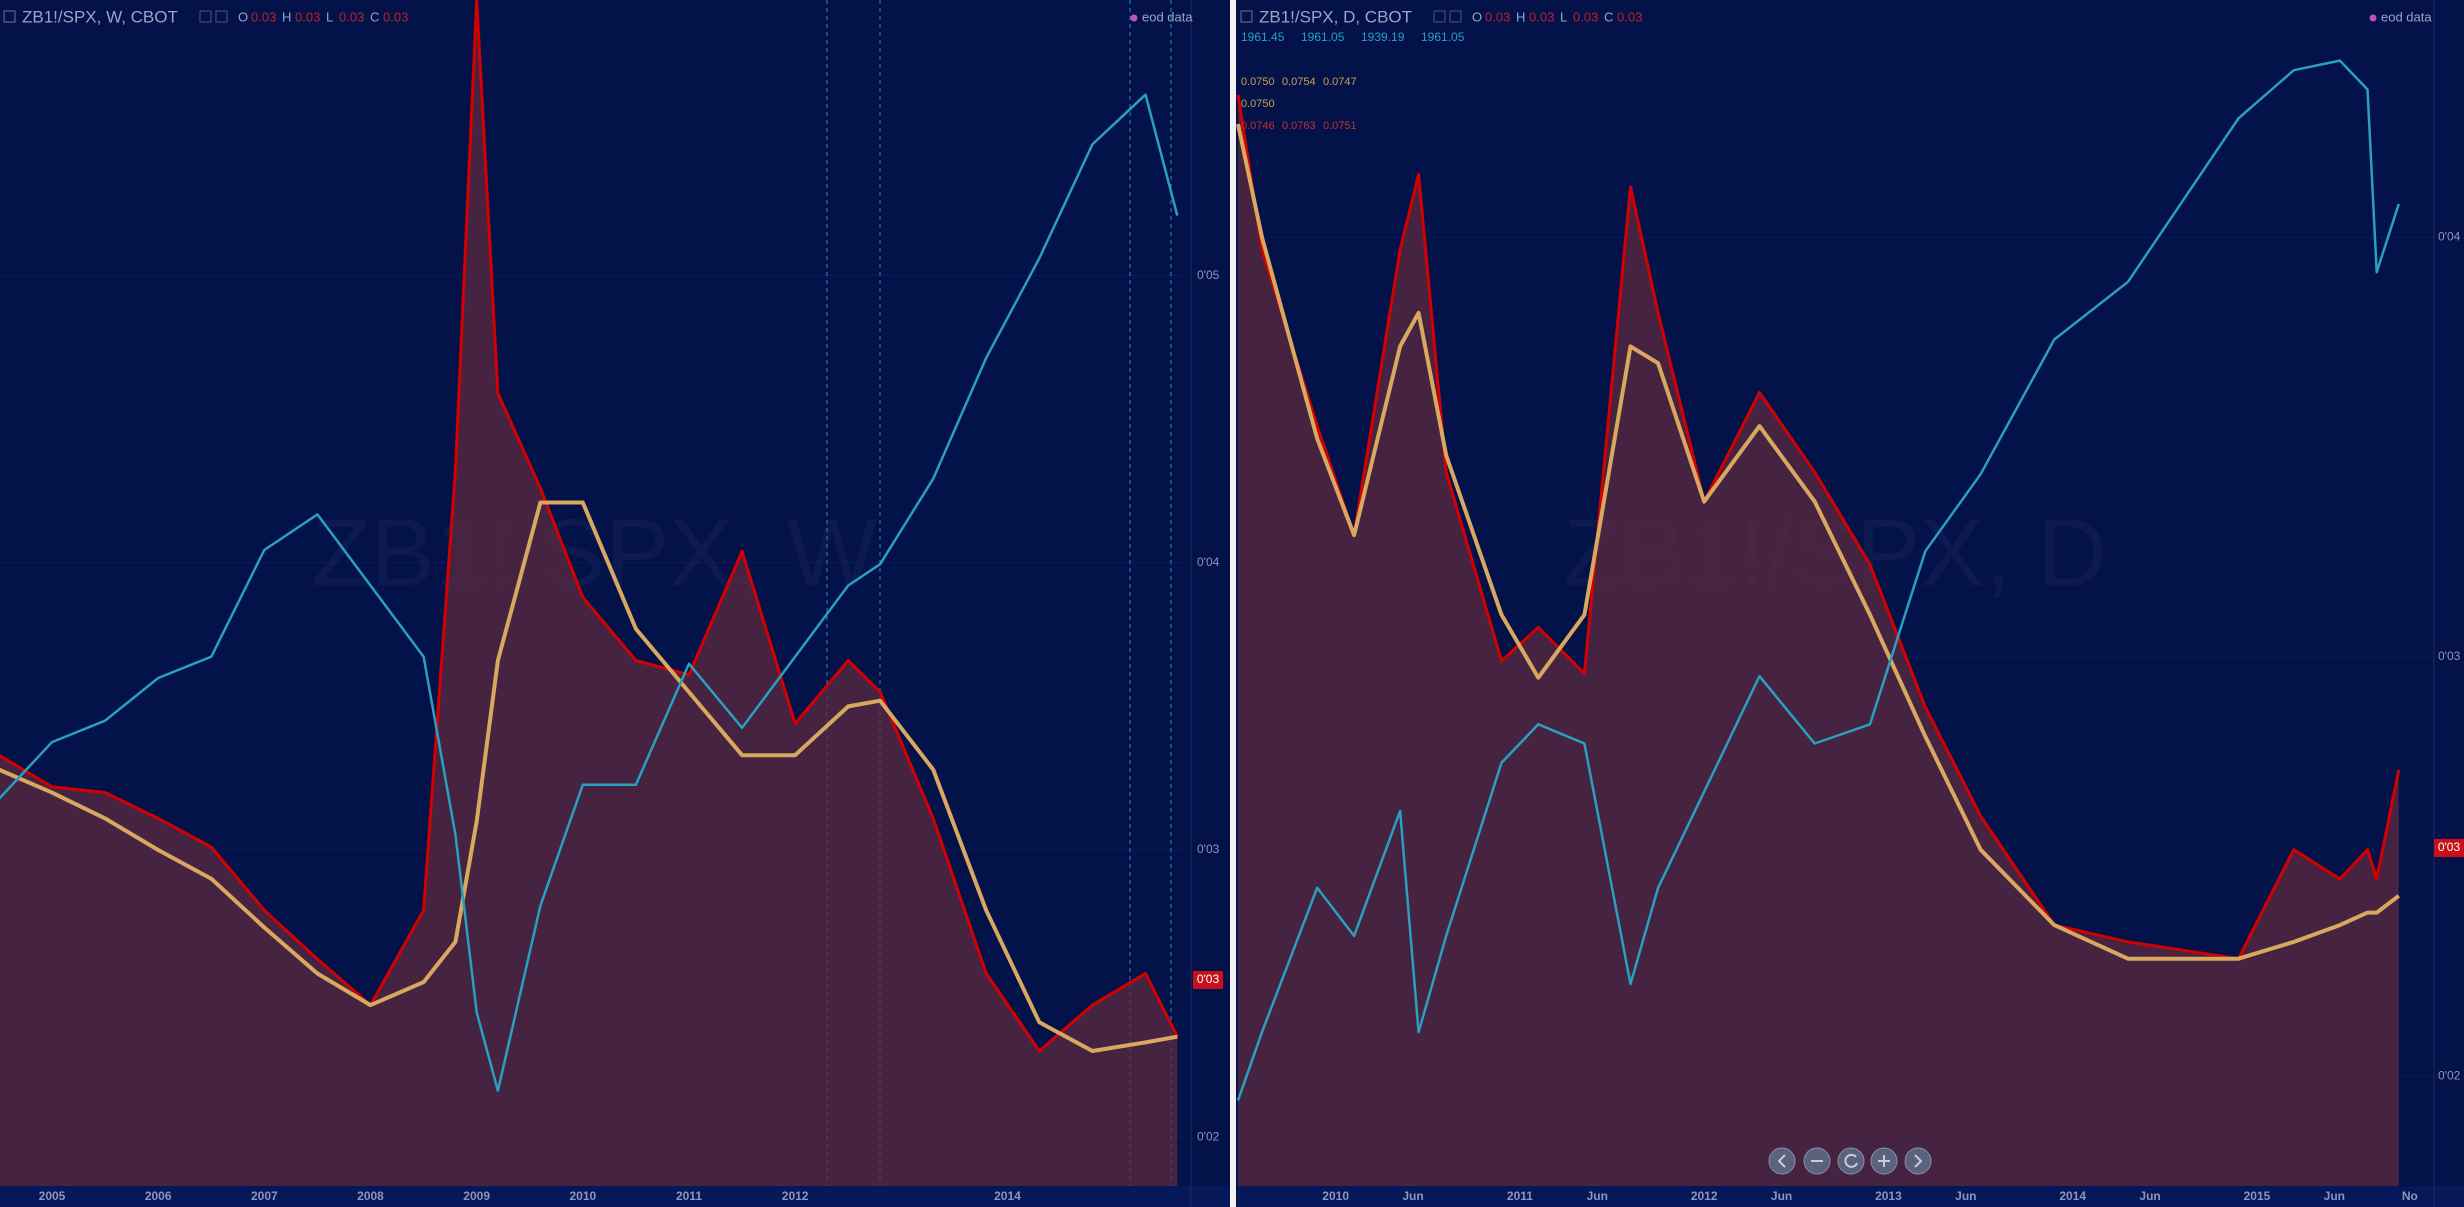 This screenshot has width=2464, height=1207. What do you see at coordinates (999, 593) in the screenshot?
I see `cursor-lines` at bounding box center [999, 593].